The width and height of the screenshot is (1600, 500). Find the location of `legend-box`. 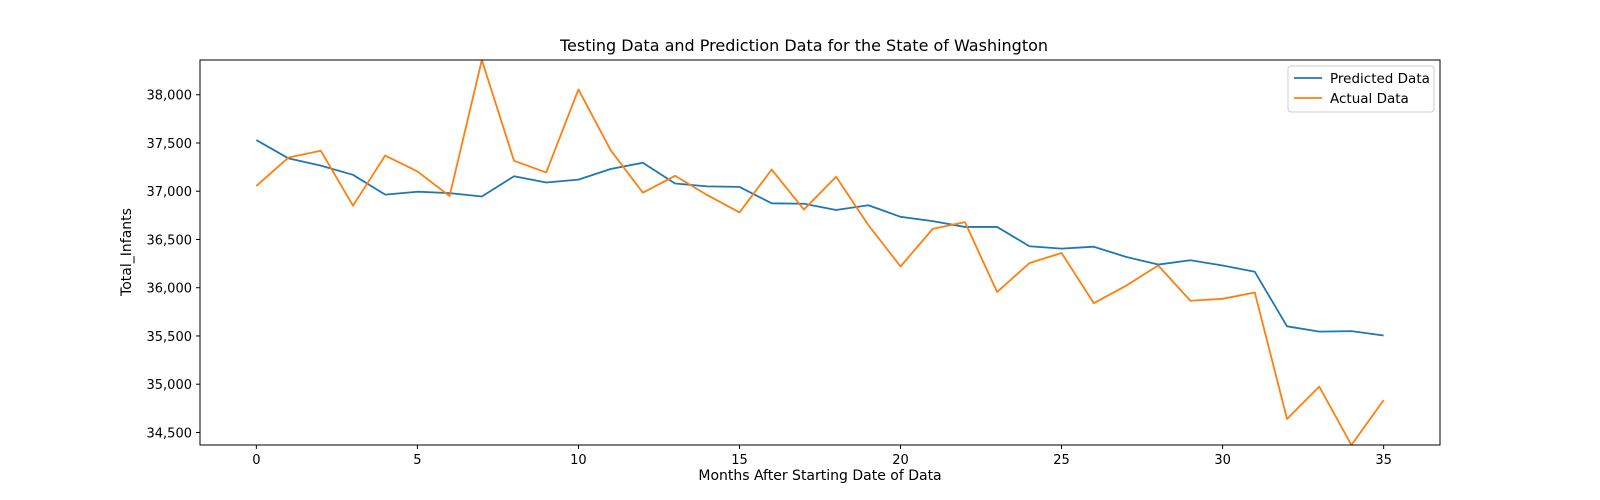

legend-box is located at coordinates (1361, 89).